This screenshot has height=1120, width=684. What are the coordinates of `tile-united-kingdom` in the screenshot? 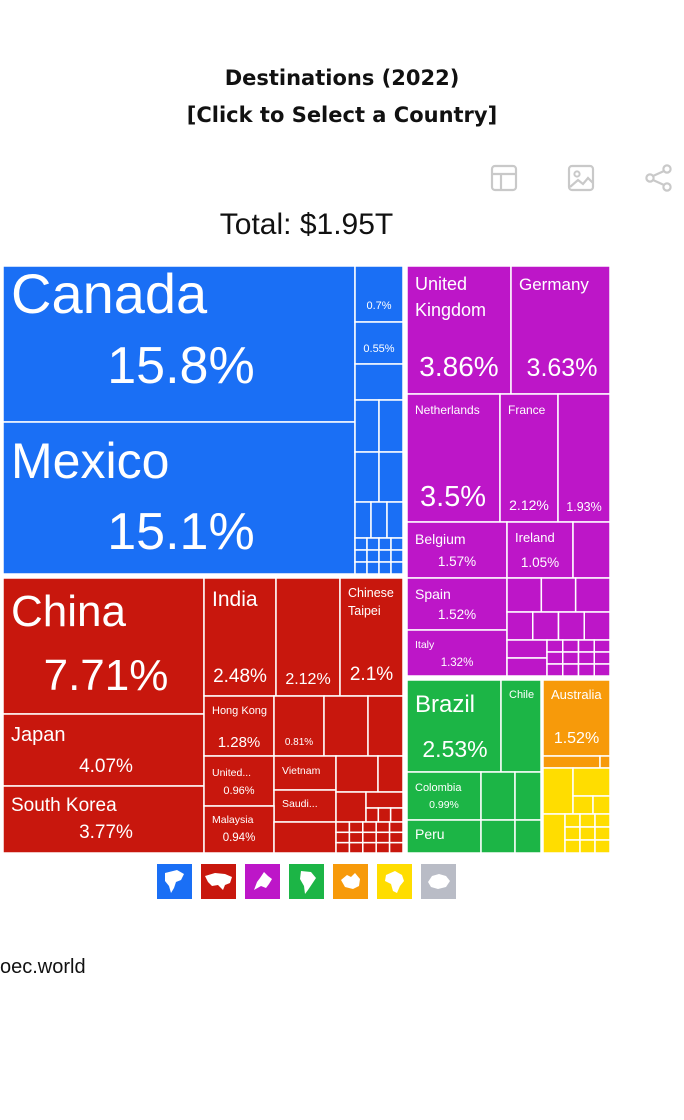 It's located at (459, 330).